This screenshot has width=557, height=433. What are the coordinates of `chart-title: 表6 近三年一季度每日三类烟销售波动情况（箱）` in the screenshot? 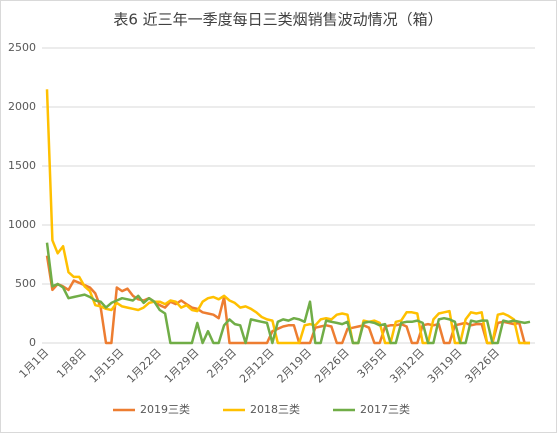 It's located at (277, 20).